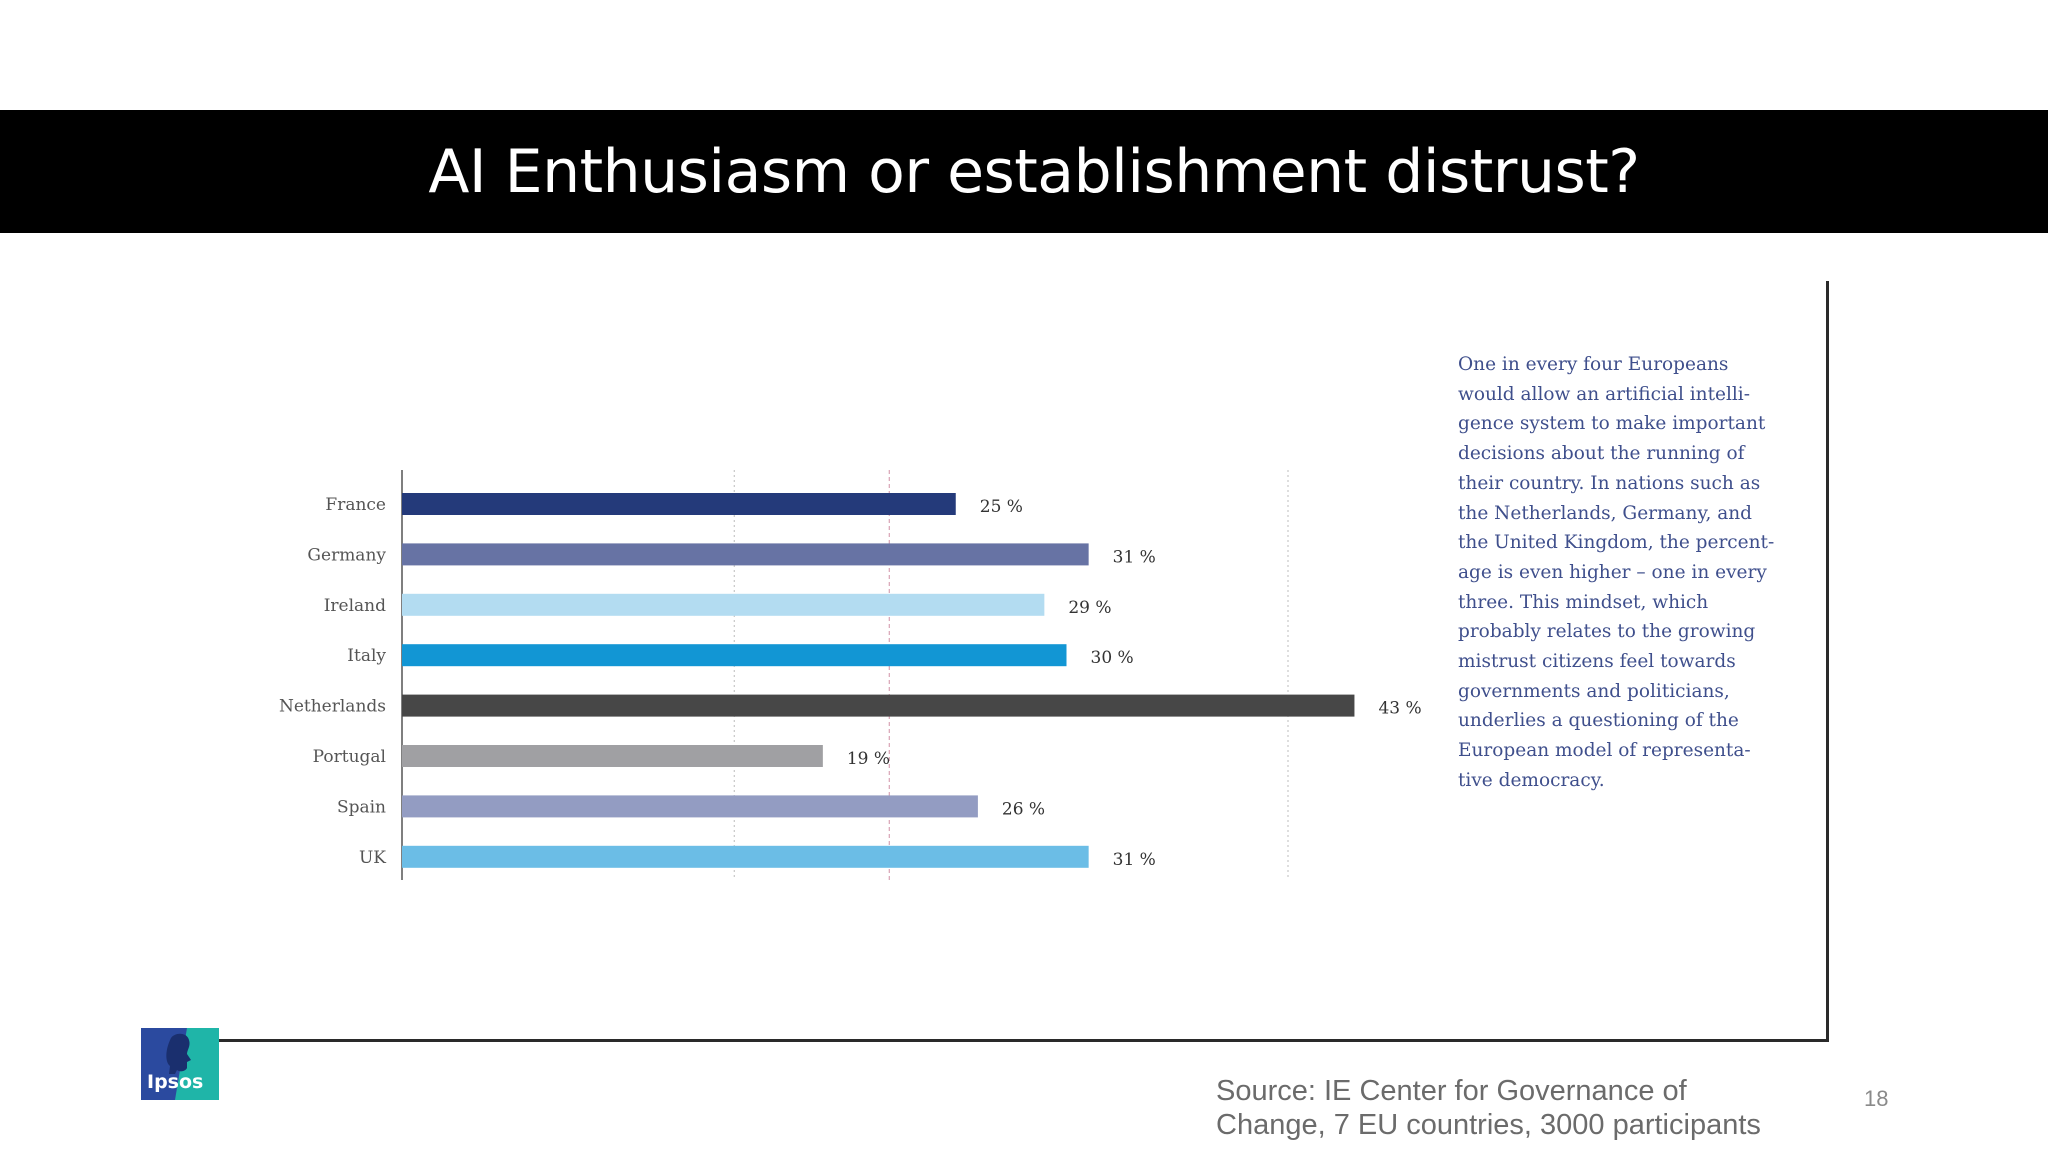 The width and height of the screenshot is (2048, 1152). What do you see at coordinates (1827, 661) in the screenshot?
I see `frame-right-border` at bounding box center [1827, 661].